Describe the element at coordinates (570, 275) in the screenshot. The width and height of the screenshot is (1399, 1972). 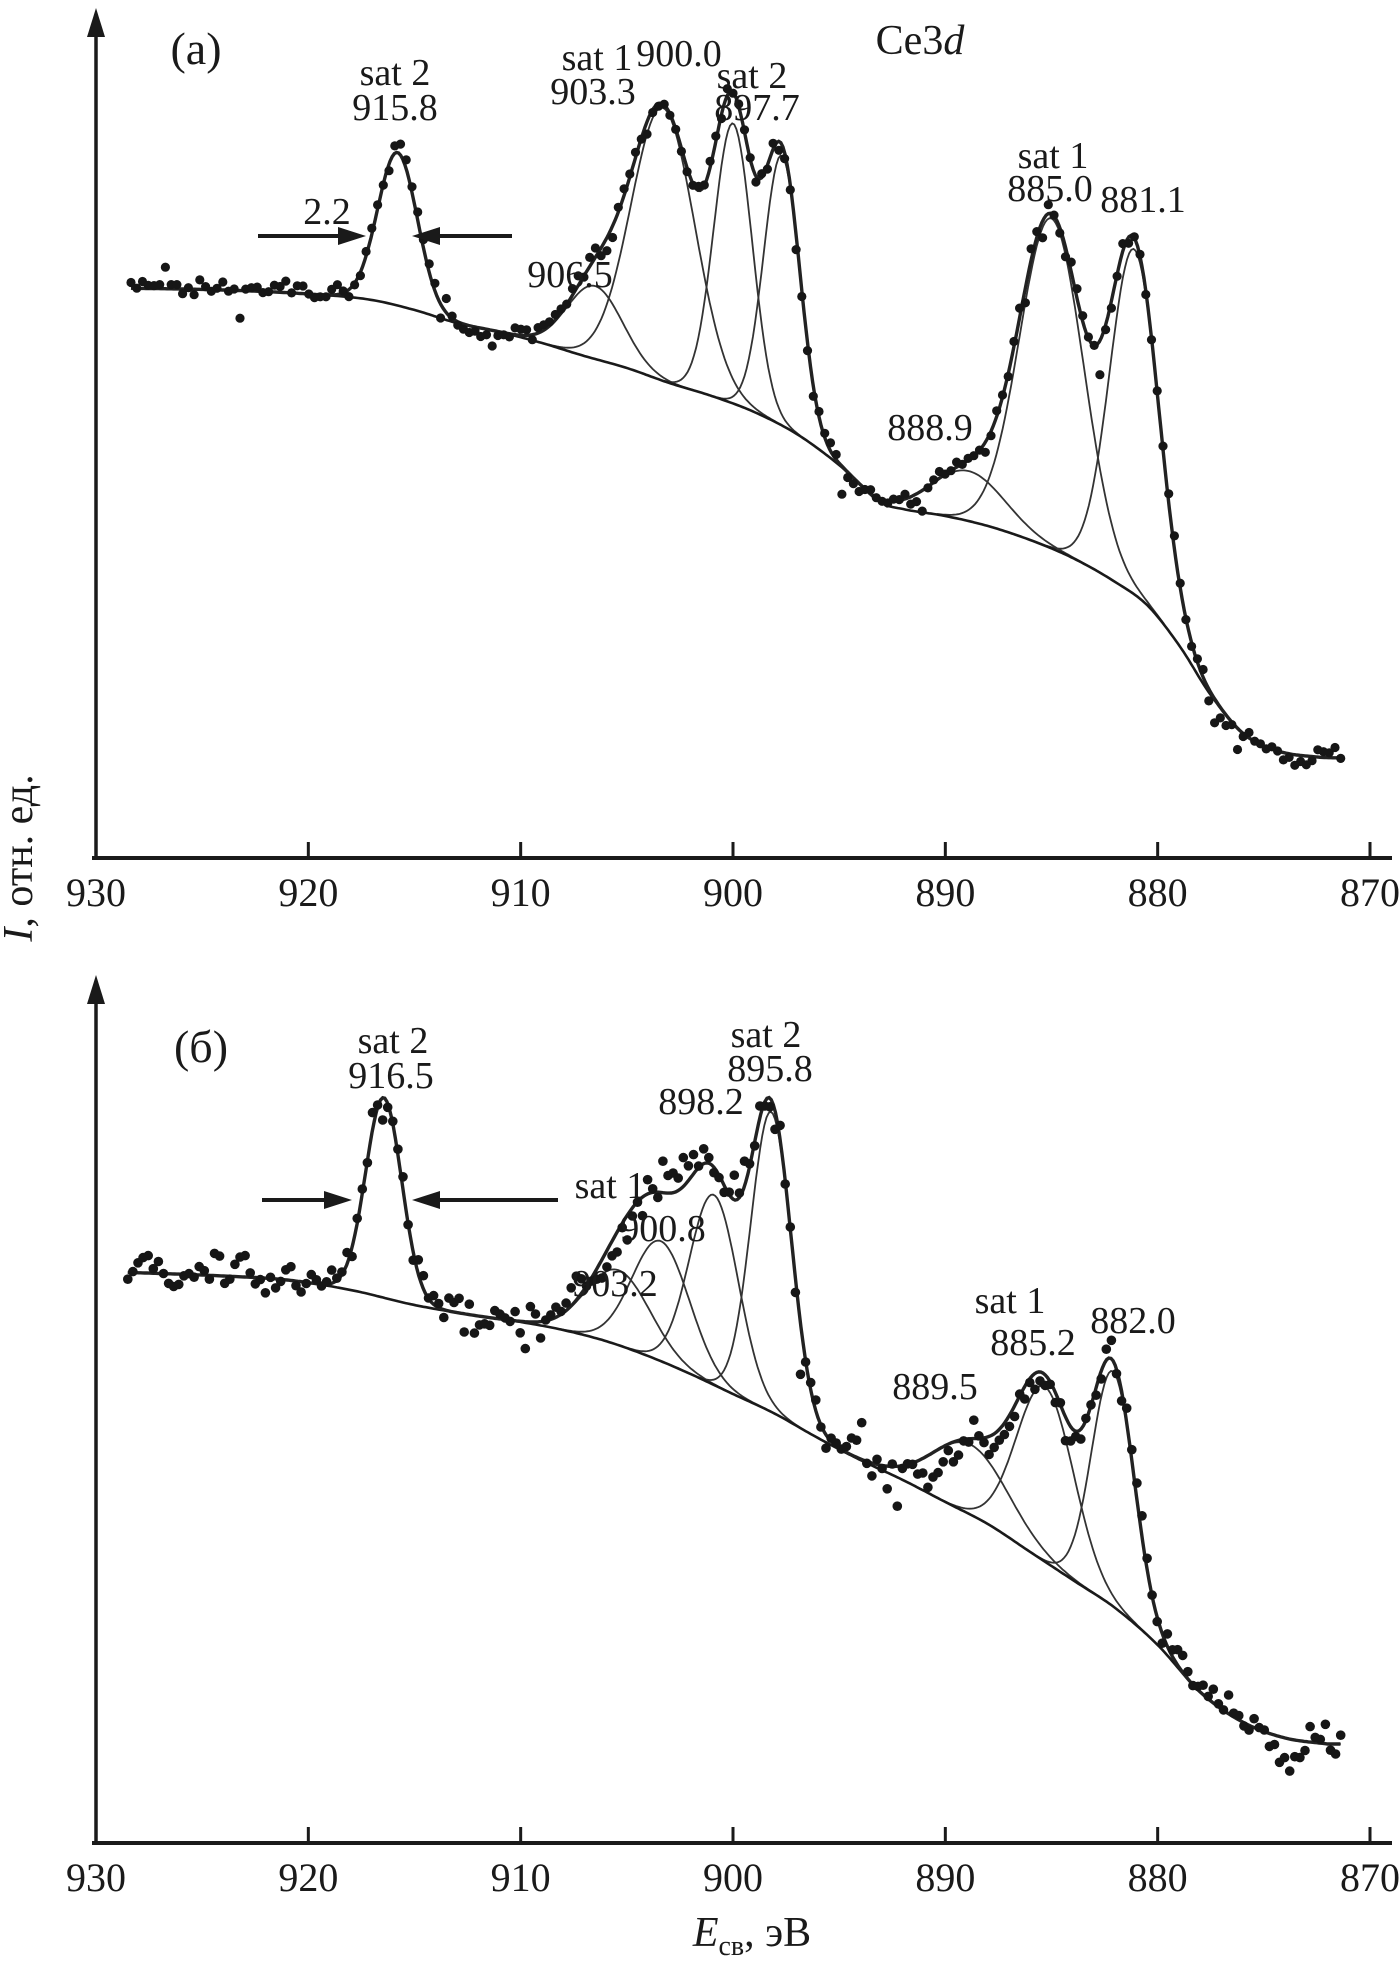
I see `peak-label: 906.5` at that location.